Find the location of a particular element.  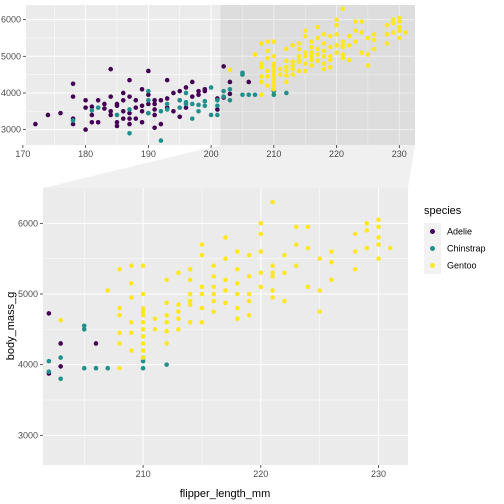

overview-y-tick-label: 4000 is located at coordinates (11, 93).